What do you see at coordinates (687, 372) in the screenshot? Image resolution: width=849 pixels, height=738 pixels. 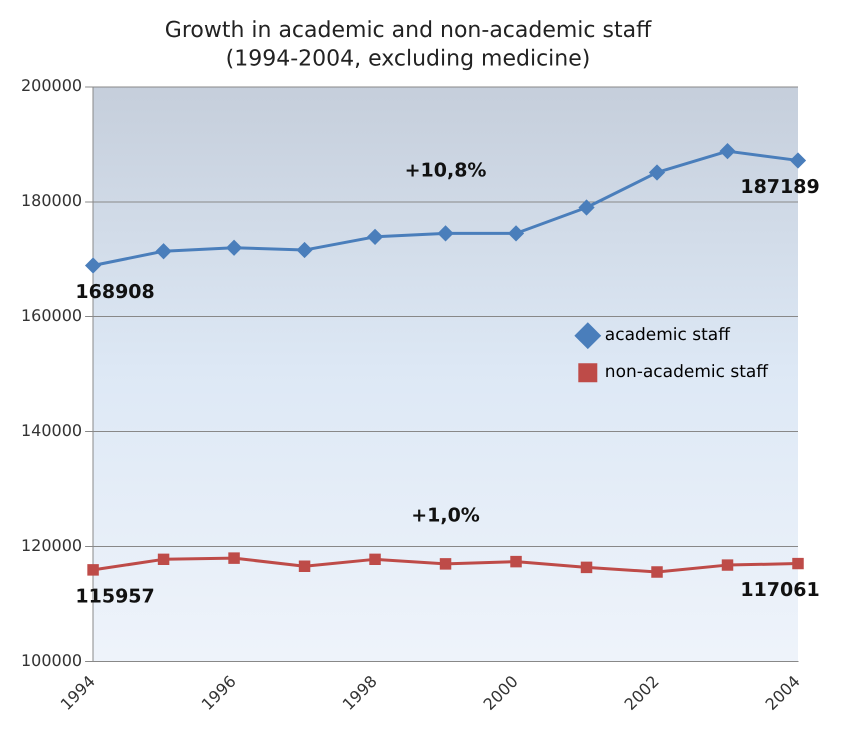 I see `legend-label: non-academic staff` at bounding box center [687, 372].